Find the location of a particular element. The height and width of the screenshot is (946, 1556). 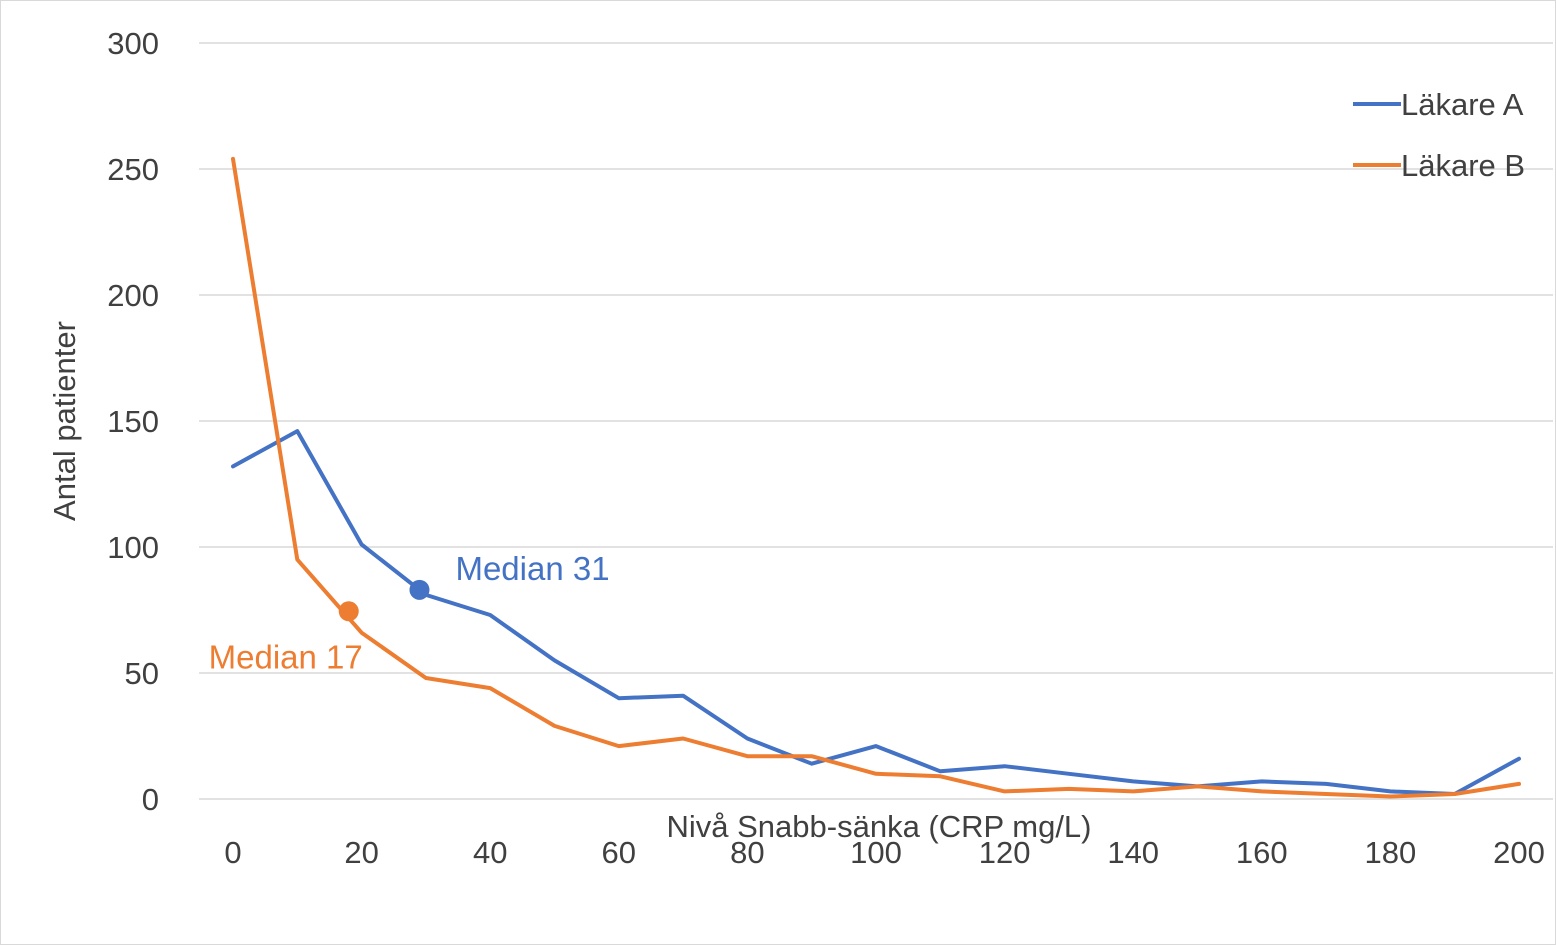

y-tick-label: 200 is located at coordinates (133, 295).